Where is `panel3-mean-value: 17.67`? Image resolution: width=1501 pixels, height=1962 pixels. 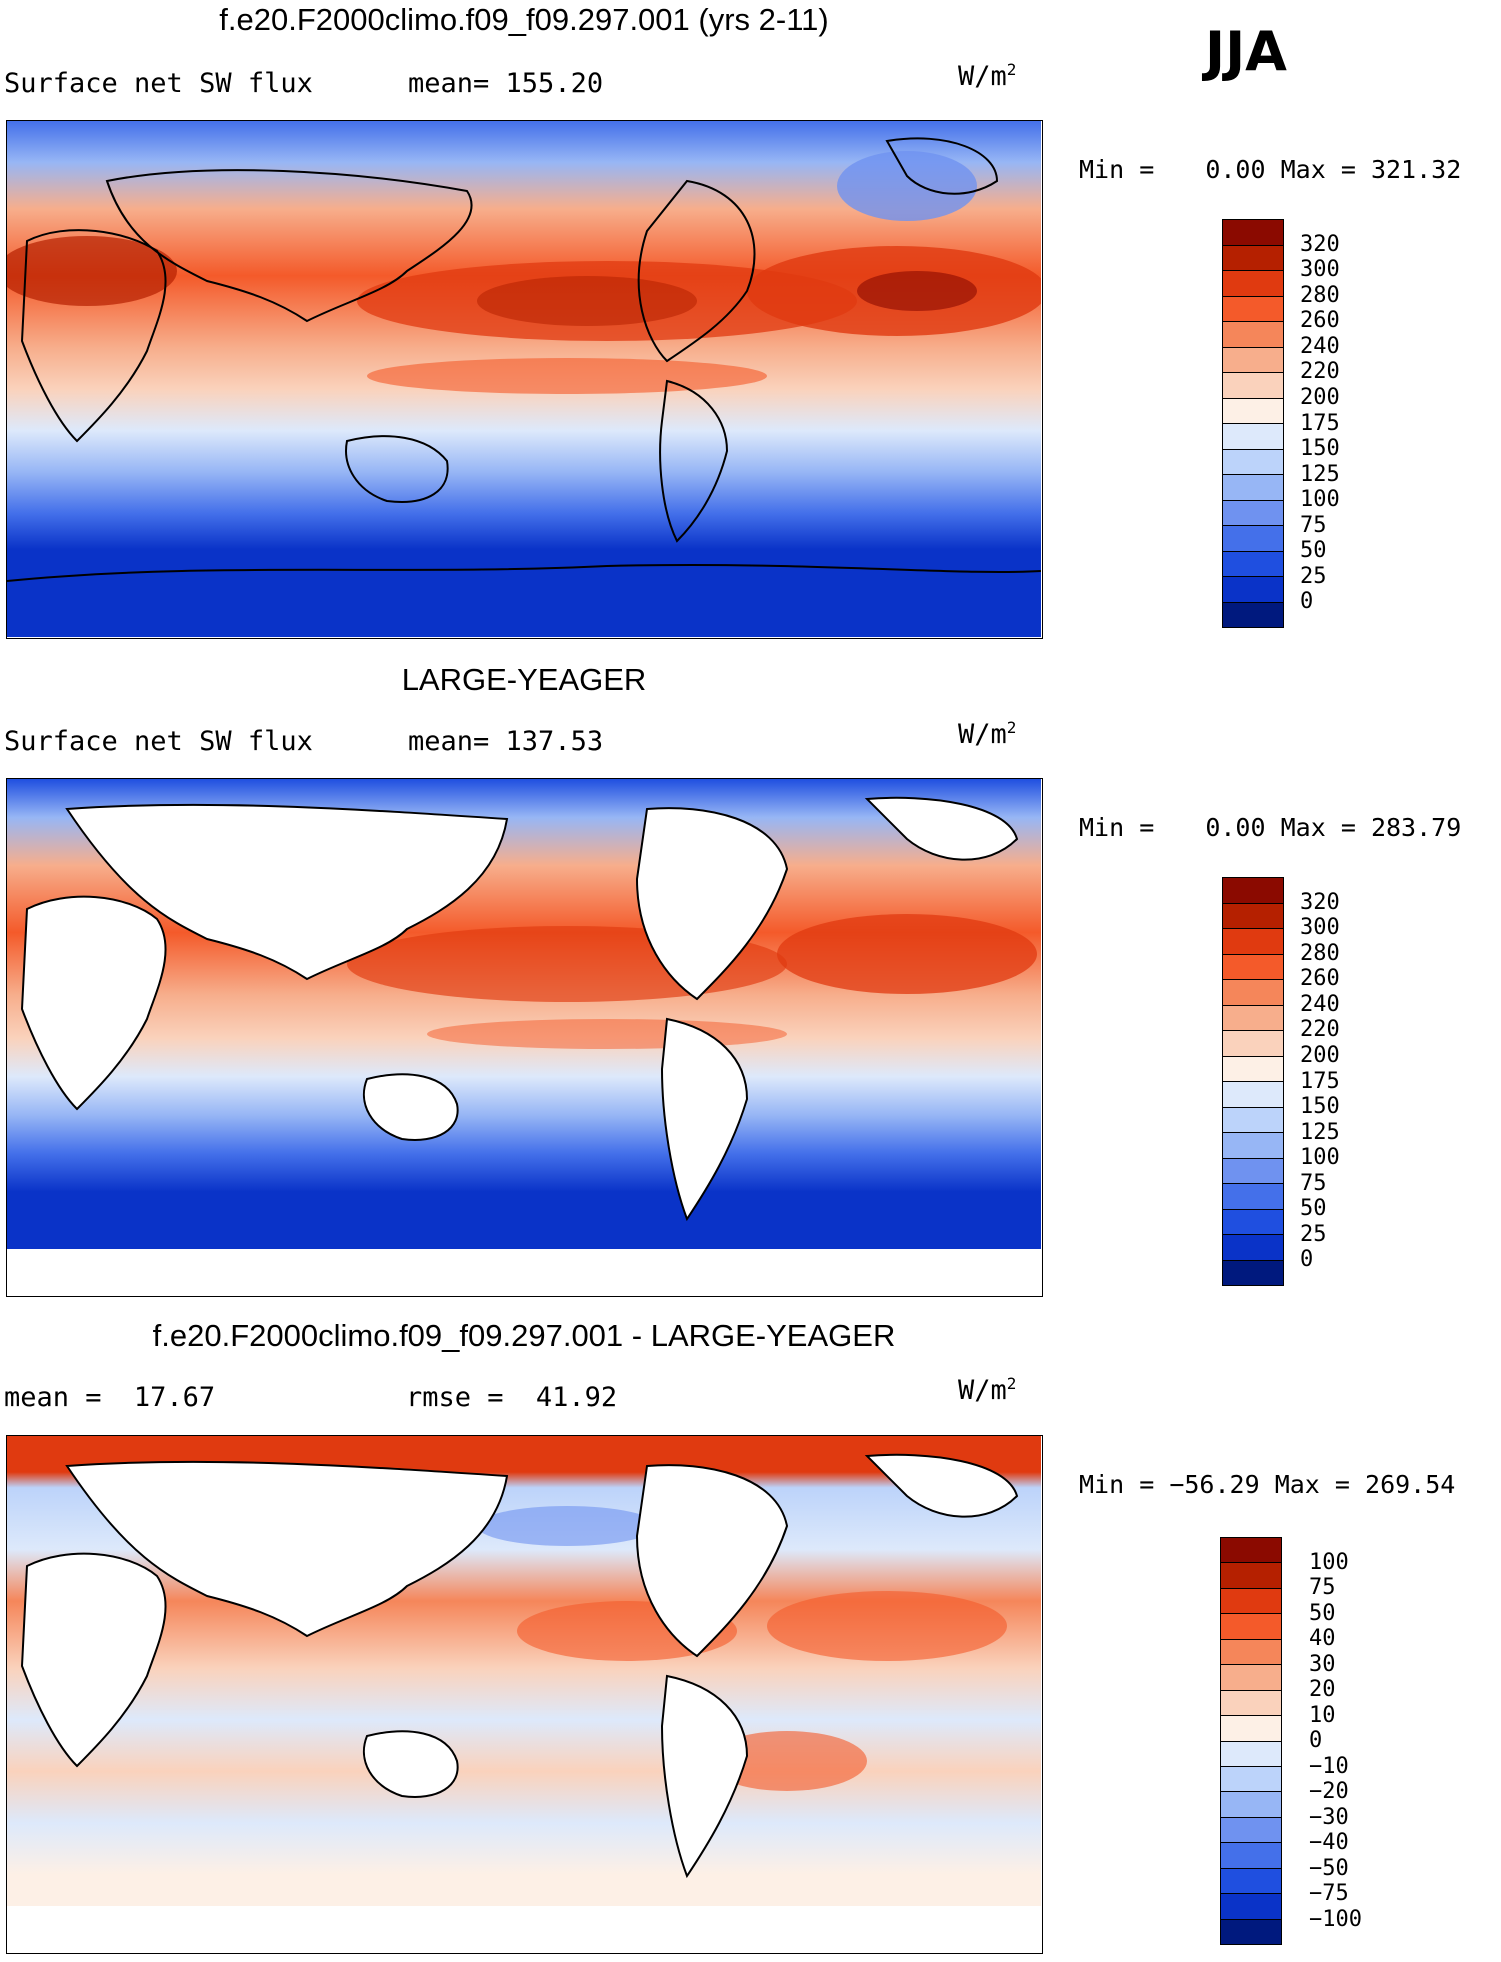
panel3-mean-value: 17.67 is located at coordinates (174, 1397).